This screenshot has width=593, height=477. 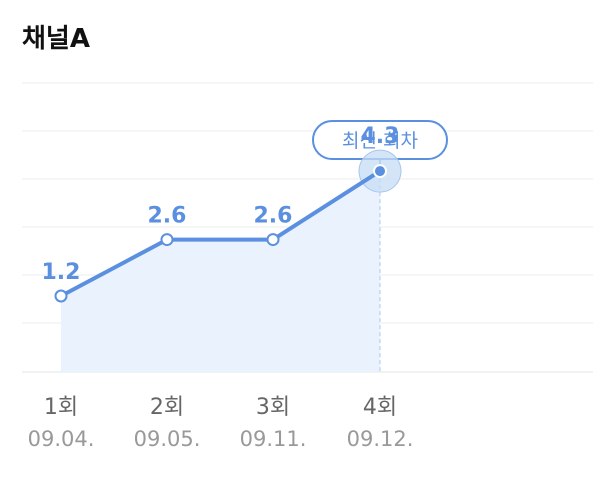 What do you see at coordinates (61, 439) in the screenshot?
I see `x-date-label: 09.04.` at bounding box center [61, 439].